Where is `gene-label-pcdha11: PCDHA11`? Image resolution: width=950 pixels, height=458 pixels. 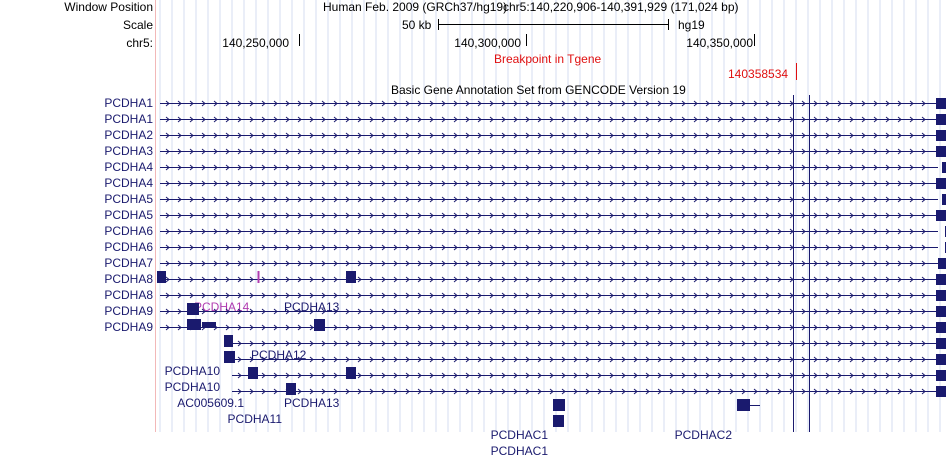
gene-label-pcdha11: PCDHA11 is located at coordinates (254, 419).